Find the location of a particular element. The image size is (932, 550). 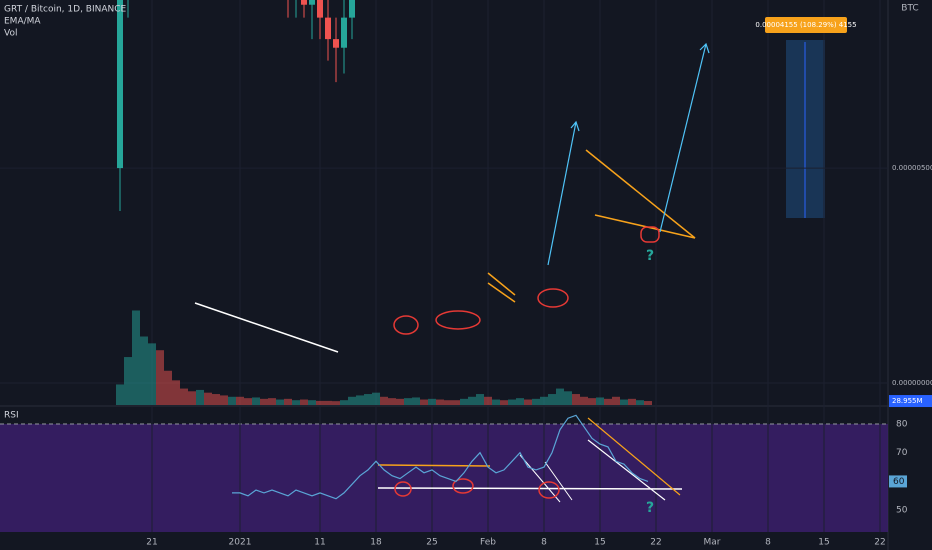

x-tick-label: 8 is located at coordinates (544, 543).